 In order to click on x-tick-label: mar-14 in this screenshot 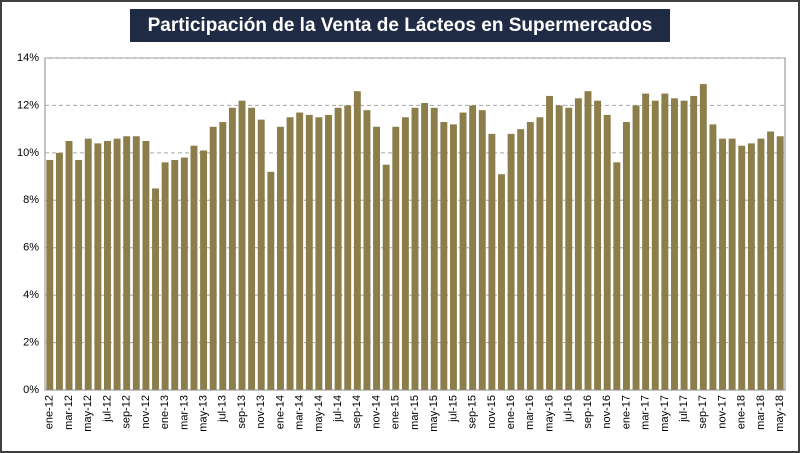, I will do `click(300, 412)`.